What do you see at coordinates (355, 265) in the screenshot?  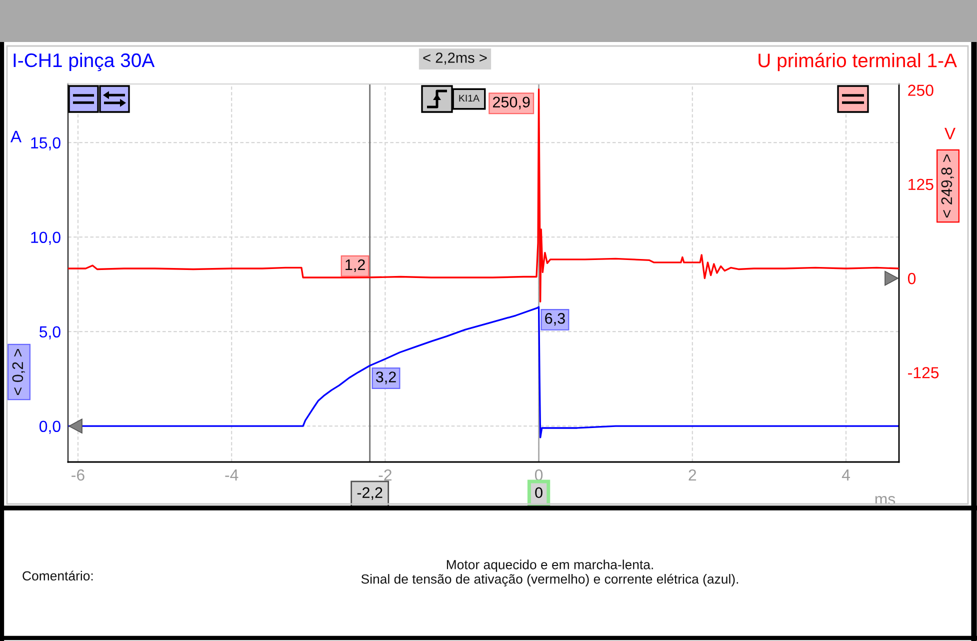 I see `data-label: 1,2` at bounding box center [355, 265].